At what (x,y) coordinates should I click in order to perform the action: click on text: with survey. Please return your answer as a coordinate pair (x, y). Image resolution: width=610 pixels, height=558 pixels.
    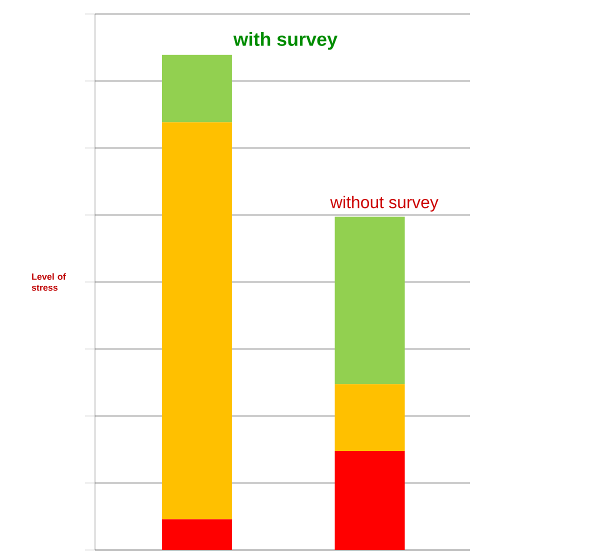
    Looking at the image, I should click on (285, 41).